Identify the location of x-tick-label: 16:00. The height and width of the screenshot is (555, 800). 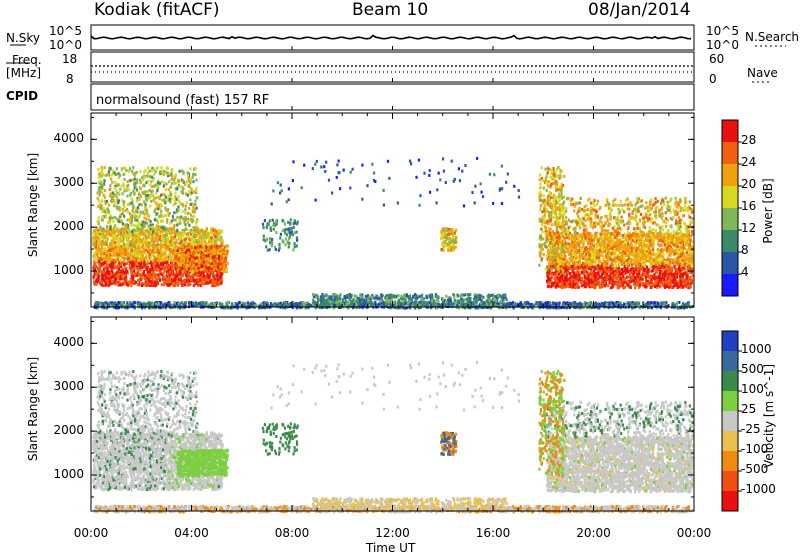
(493, 533).